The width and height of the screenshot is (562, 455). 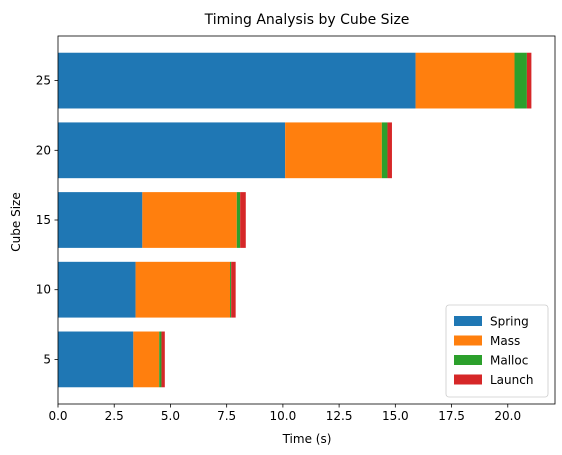 I want to click on y-tick-label: 10, so click(x=43, y=290).